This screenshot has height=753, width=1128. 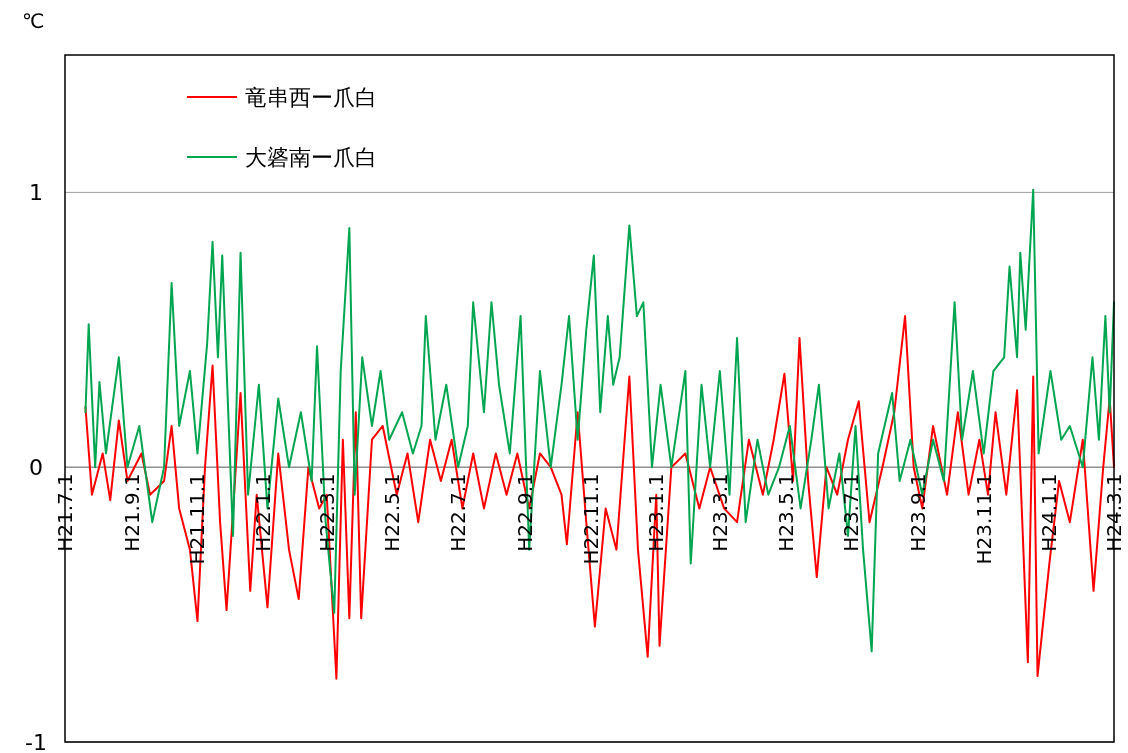 What do you see at coordinates (131, 512) in the screenshot?
I see `x-tick-label: H21.9.1` at bounding box center [131, 512].